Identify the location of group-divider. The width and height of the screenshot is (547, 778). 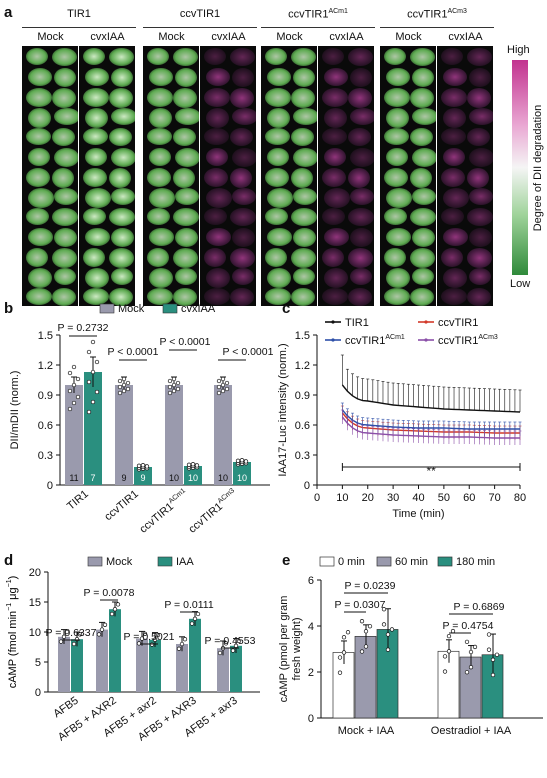
(437, 27).